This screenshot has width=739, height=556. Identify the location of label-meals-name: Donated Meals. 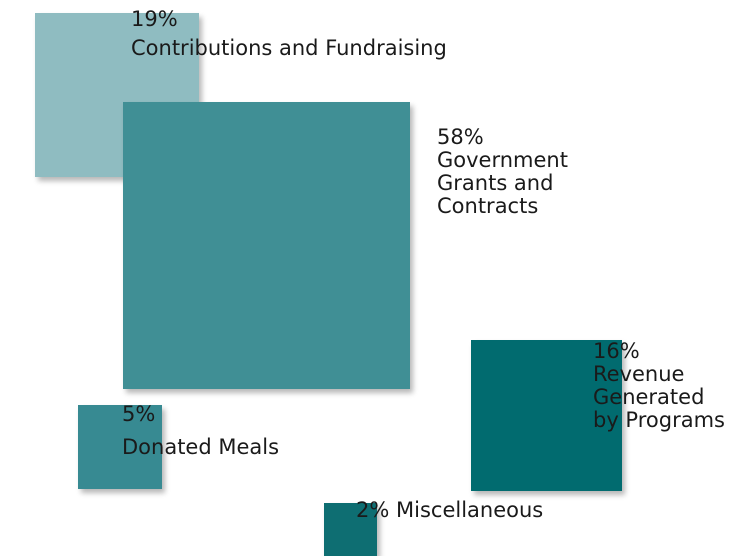
(201, 447).